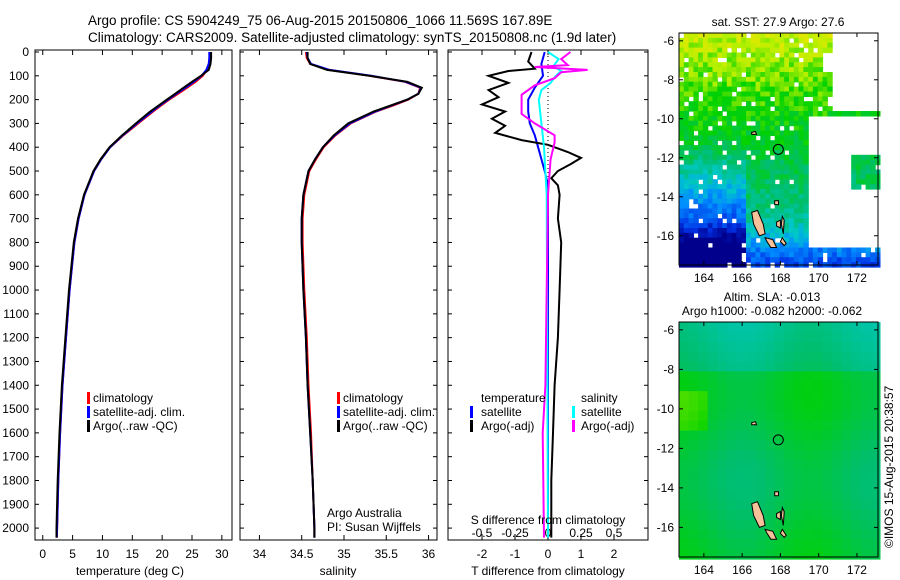 The image size is (900, 580). Describe the element at coordinates (581, 533) in the screenshot. I see `s-tick-label: 0.25` at that location.